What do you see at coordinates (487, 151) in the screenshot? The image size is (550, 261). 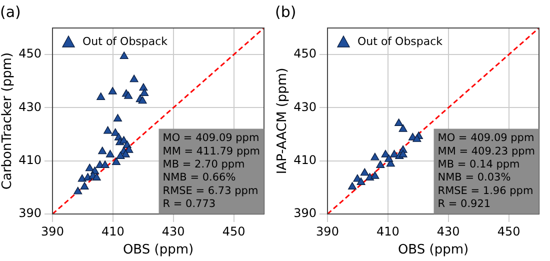 I see `annotation: MM = 409.23 ppm` at bounding box center [487, 151].